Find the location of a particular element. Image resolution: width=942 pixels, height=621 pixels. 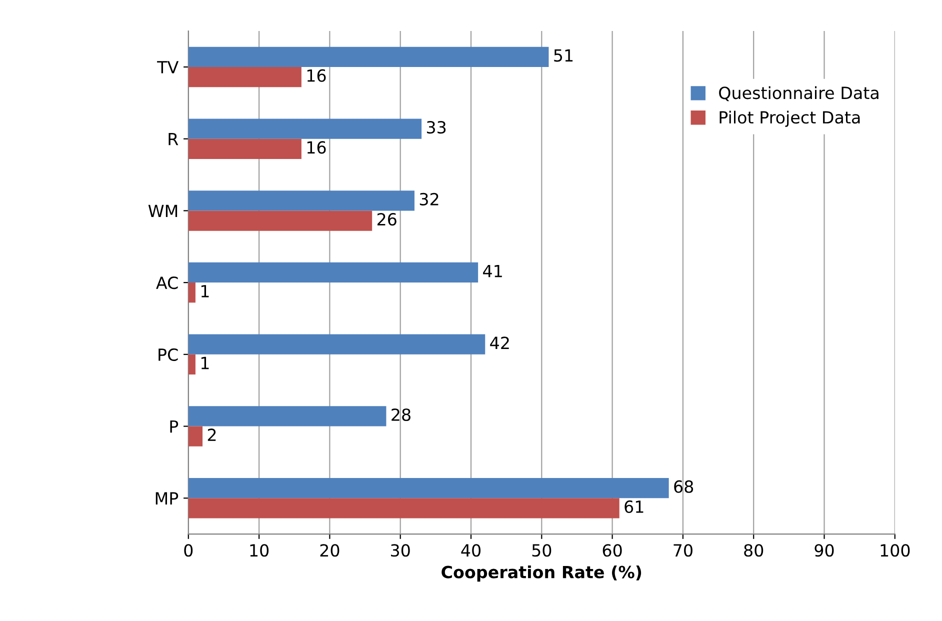

y-tick-label: MP is located at coordinates (167, 498).